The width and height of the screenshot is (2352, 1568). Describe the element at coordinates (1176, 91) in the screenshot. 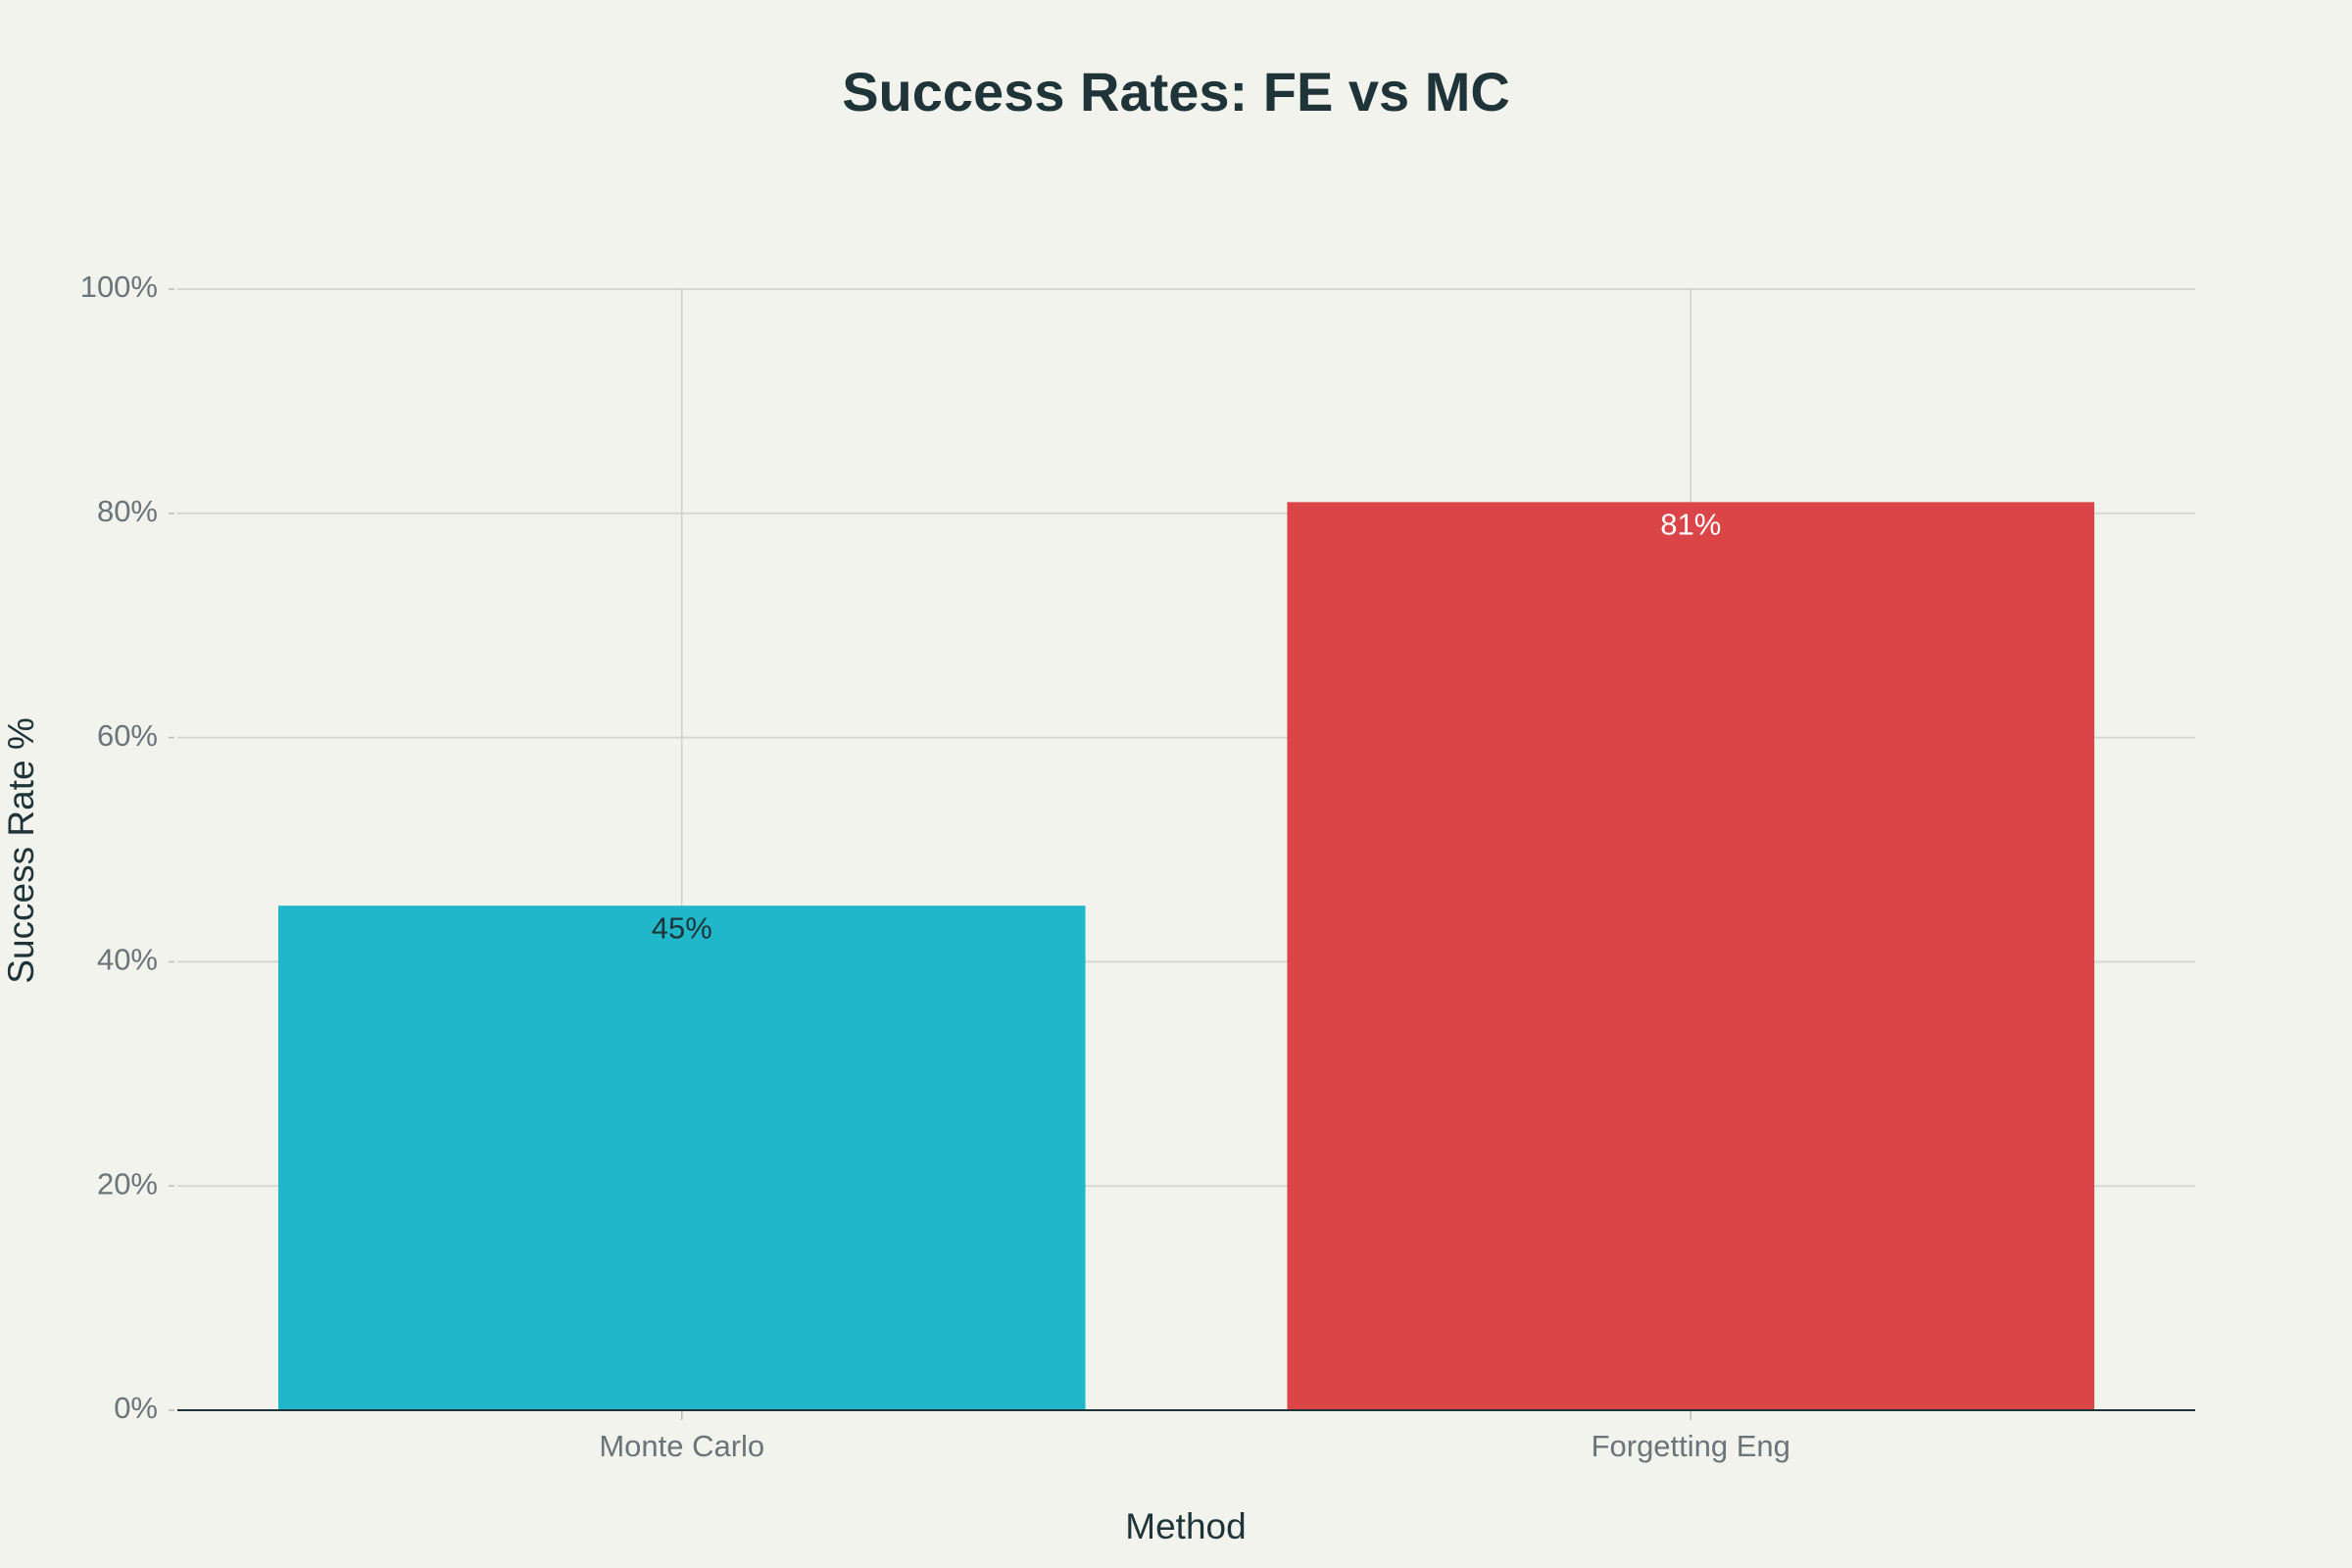

I see `chart-title: Success Rates: FE vs MC` at that location.